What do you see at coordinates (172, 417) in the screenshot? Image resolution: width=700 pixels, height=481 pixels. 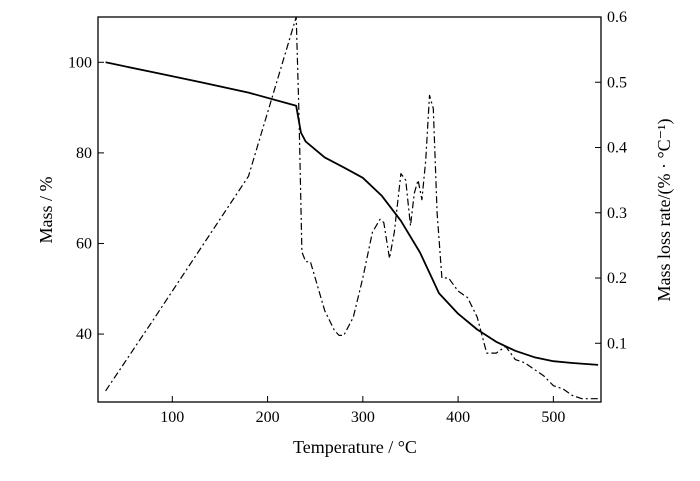 I see `x-tick-label: 100` at bounding box center [172, 417].